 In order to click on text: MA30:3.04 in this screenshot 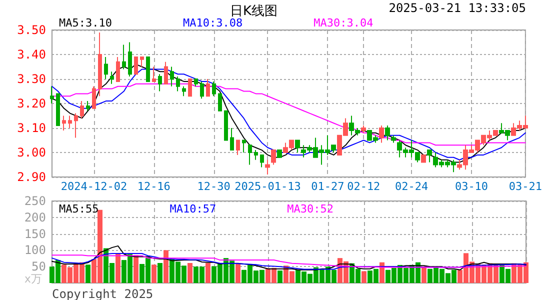, I will do `click(344, 23)`.